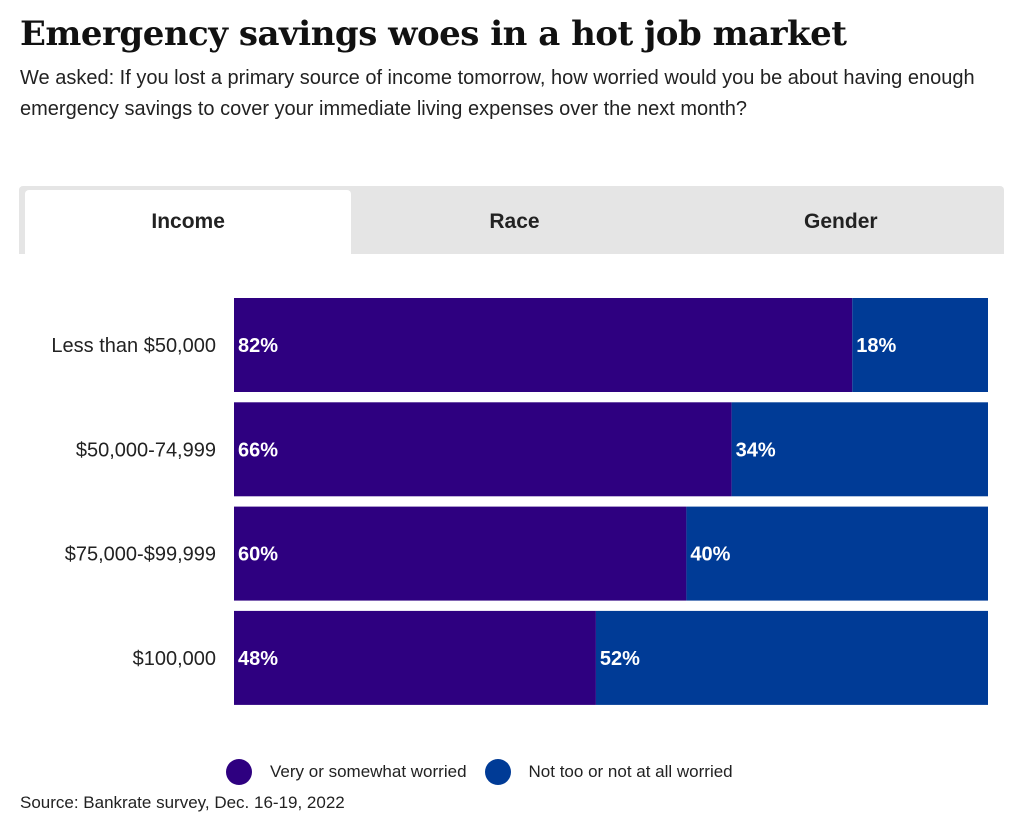  I want to click on legend-item-worried: Very or somewhat worried, so click(346, 772).